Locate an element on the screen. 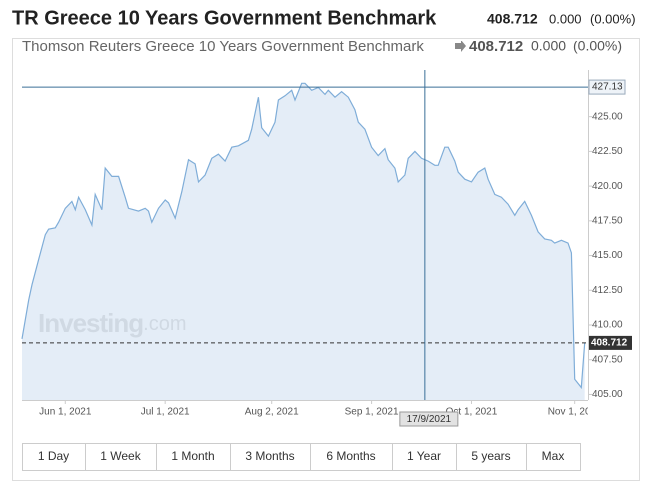 The height and width of the screenshot is (489, 665). range-button-label: 1 Day is located at coordinates (53, 456).